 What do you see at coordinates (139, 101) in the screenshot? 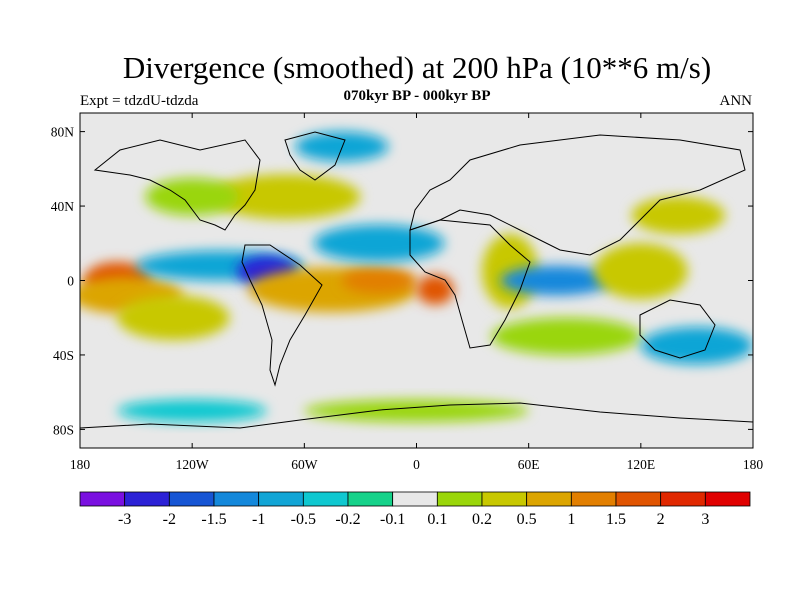
I see `experiment-label: Expt = tdzdU-tdzda` at bounding box center [139, 101].